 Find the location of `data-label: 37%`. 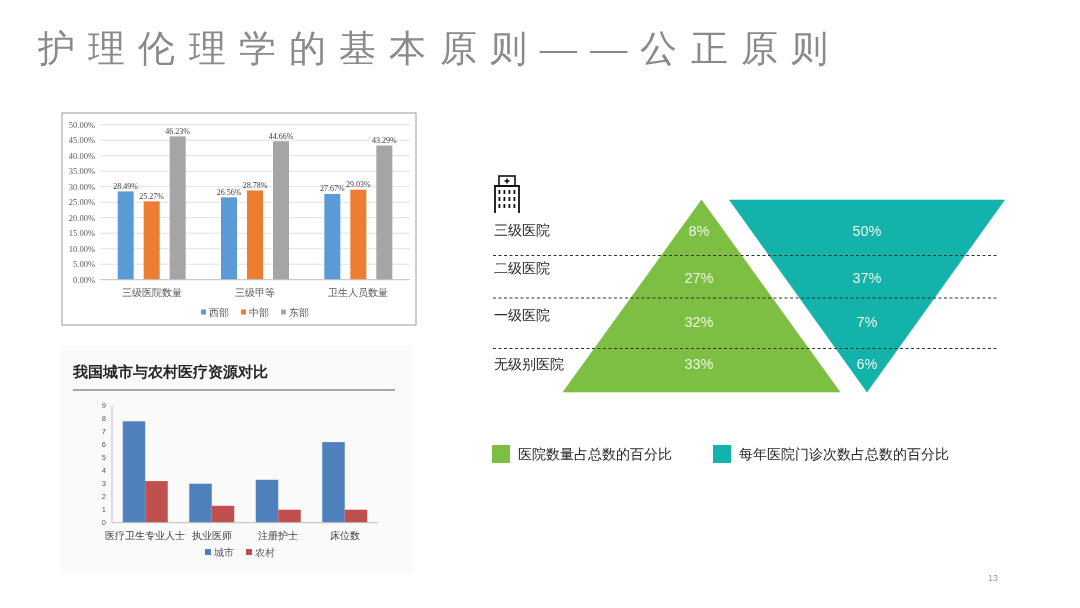

data-label: 37% is located at coordinates (867, 278).